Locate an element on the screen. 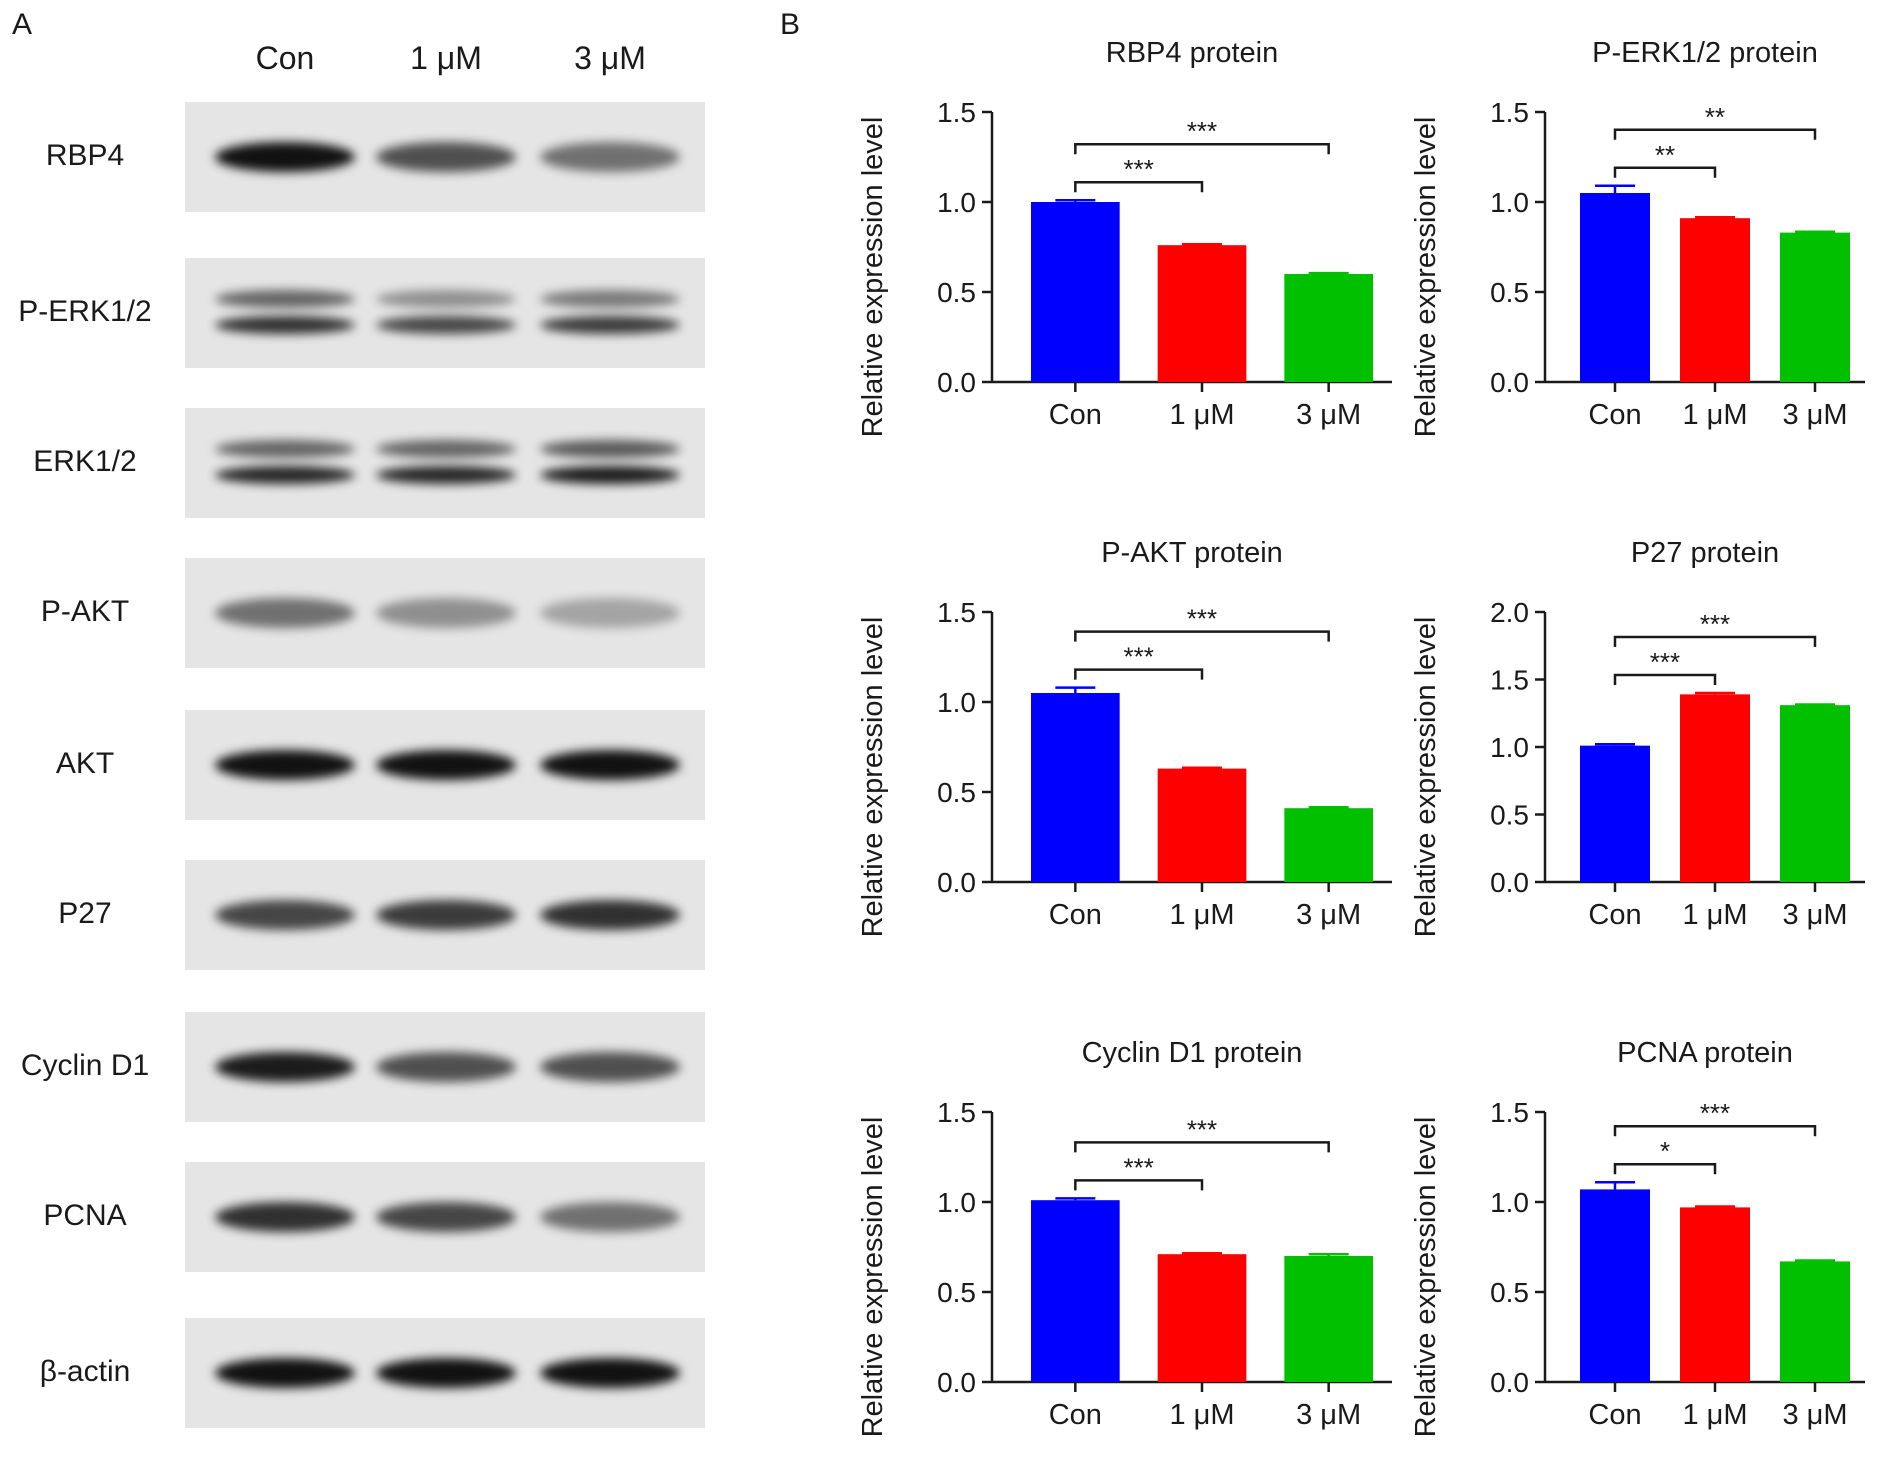  blot-label: P-ERK1/2 is located at coordinates (85, 311).